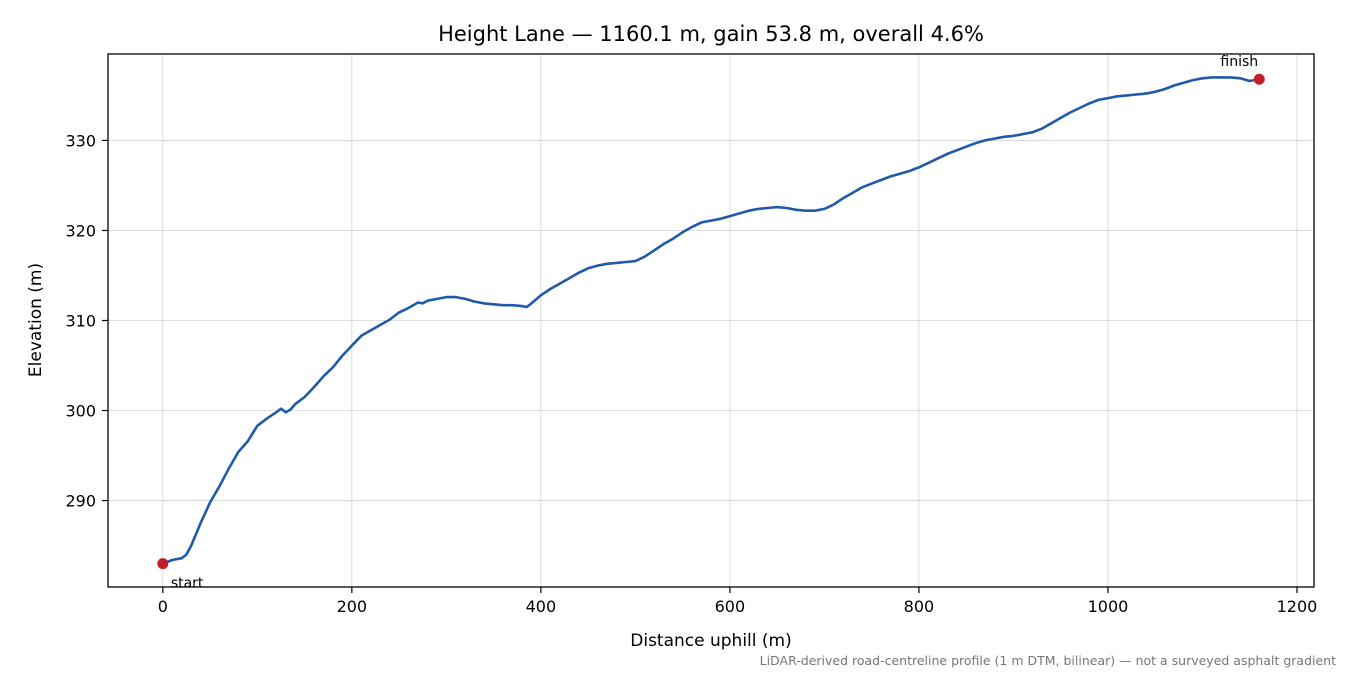  Describe the element at coordinates (1239, 62) in the screenshot. I see `finish-label: finish` at that location.